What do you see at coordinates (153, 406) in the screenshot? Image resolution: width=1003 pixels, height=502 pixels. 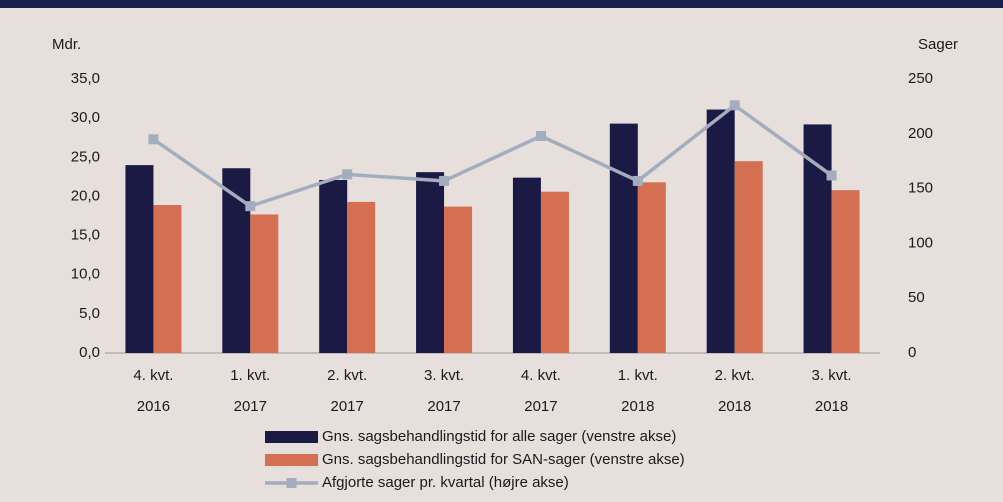 I see `x-tick-label: 2016` at bounding box center [153, 406].